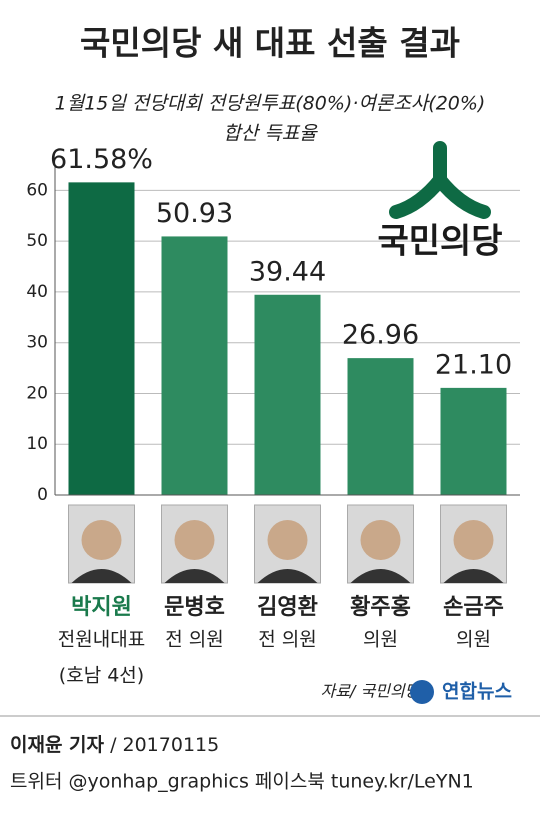  I want to click on party-logo: 국민의당, so click(440, 201).